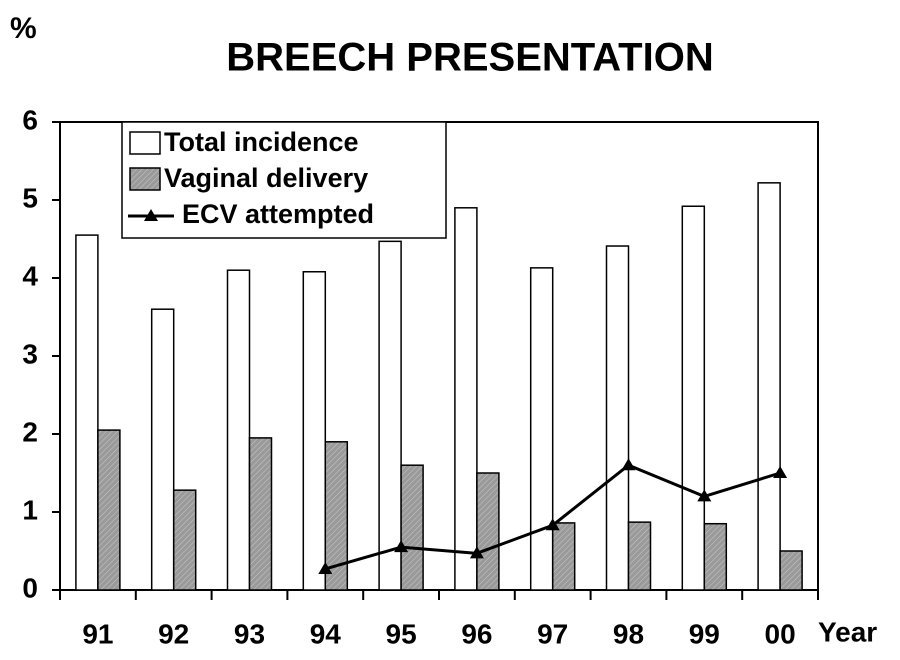 The image size is (900, 660). What do you see at coordinates (780, 633) in the screenshot?
I see `x-tick-label: 00` at bounding box center [780, 633].